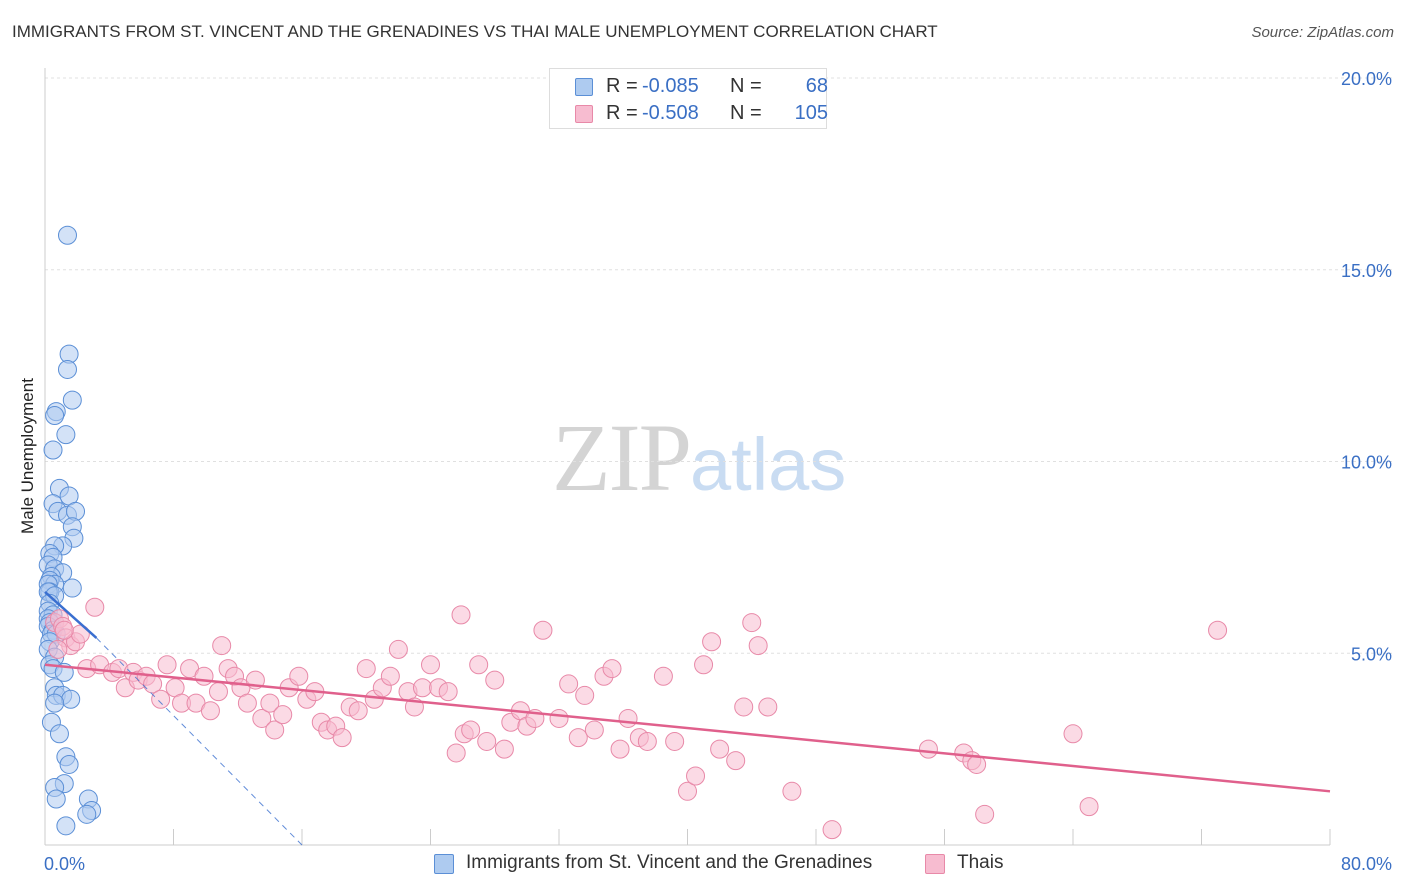 The image size is (1406, 892). I want to click on watermark: ZIPatlas, so click(699, 457).